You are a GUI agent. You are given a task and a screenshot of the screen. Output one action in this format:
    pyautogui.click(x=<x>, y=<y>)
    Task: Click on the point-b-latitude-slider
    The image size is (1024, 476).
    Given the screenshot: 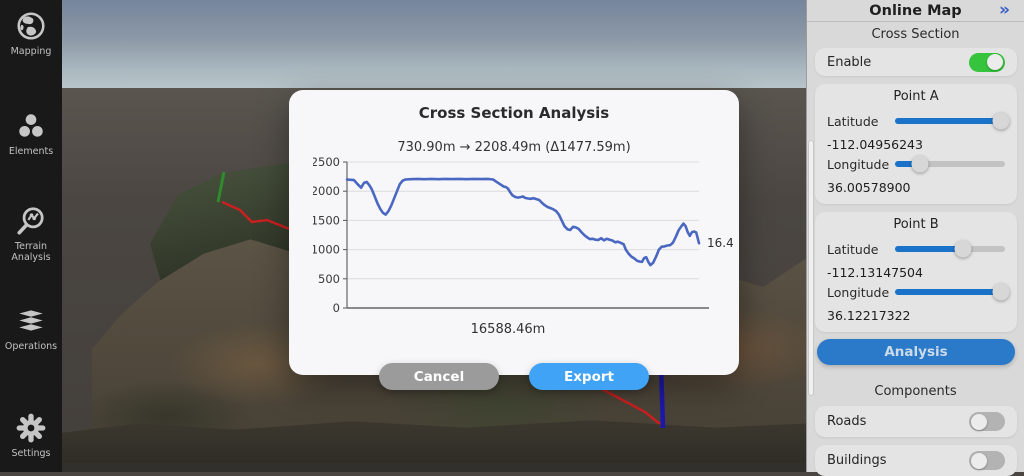 What is the action you would take?
    pyautogui.click(x=950, y=249)
    